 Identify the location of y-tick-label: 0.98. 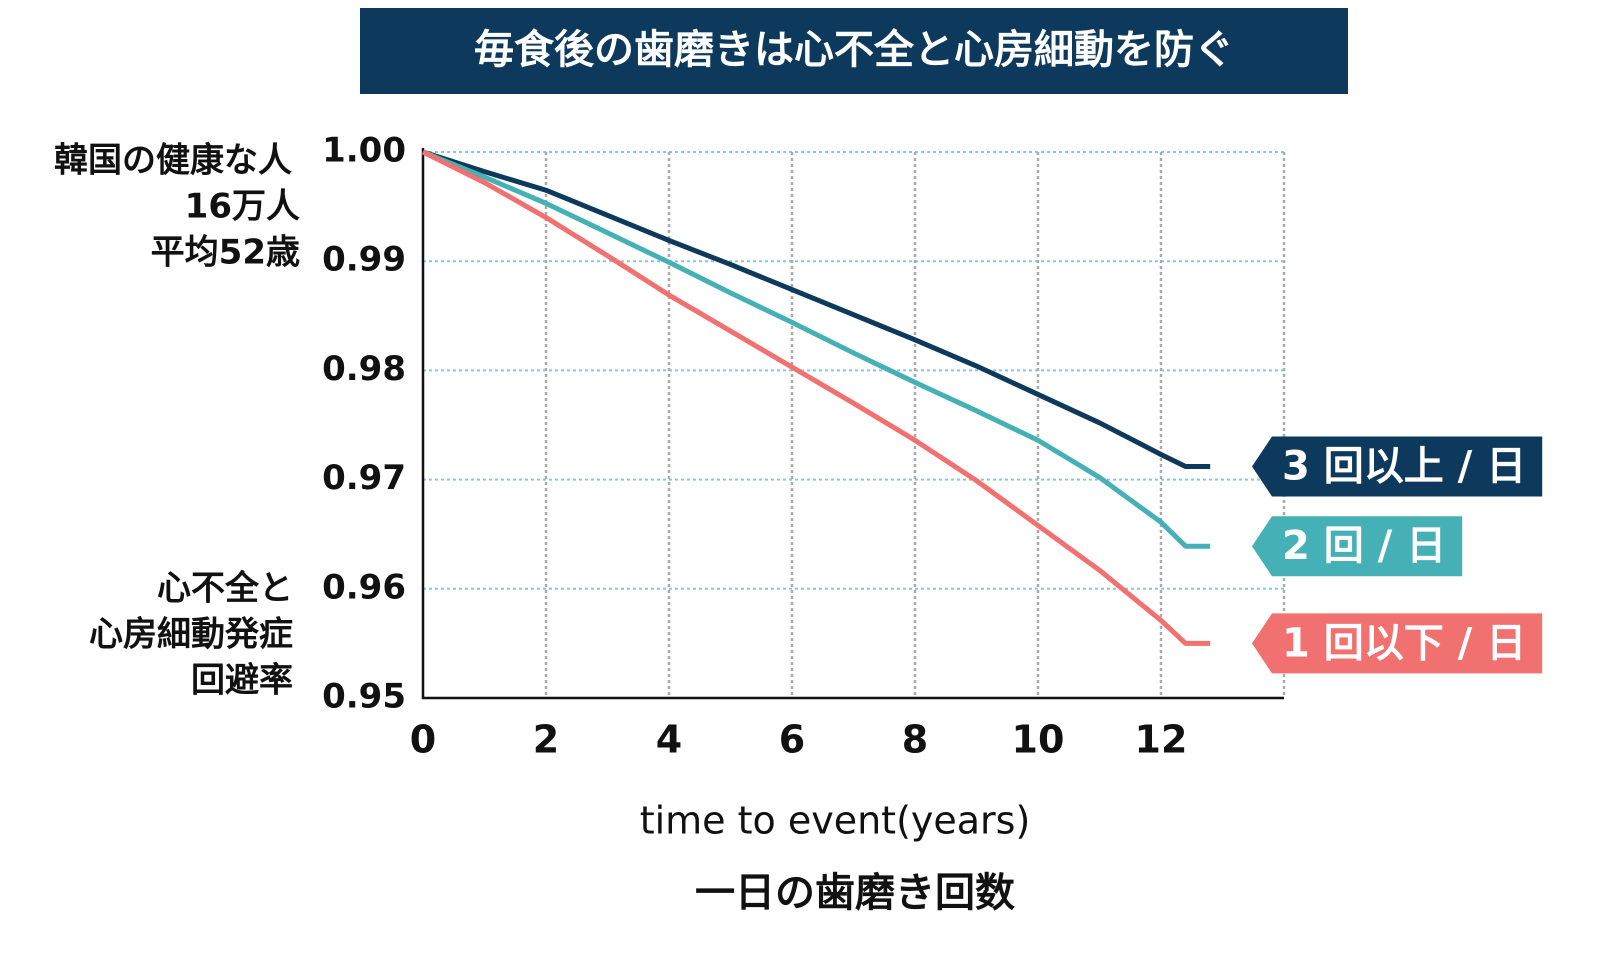
(364, 369).